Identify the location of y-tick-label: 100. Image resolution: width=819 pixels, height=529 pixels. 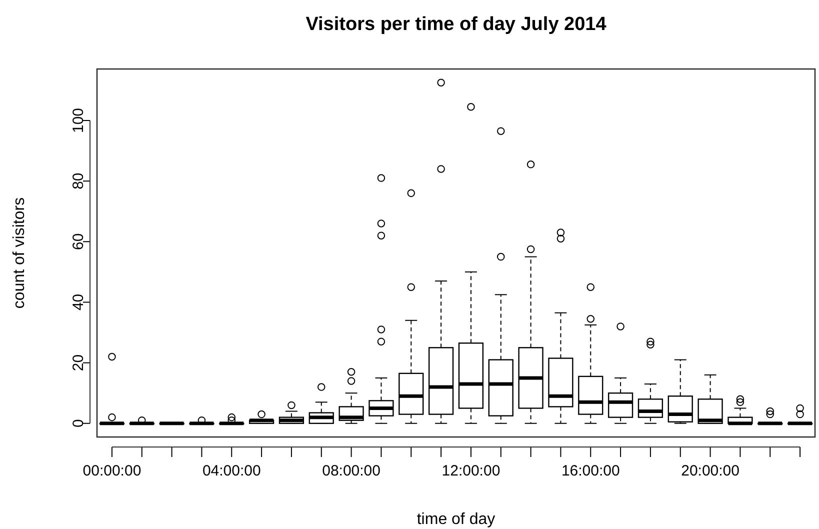
(78, 121).